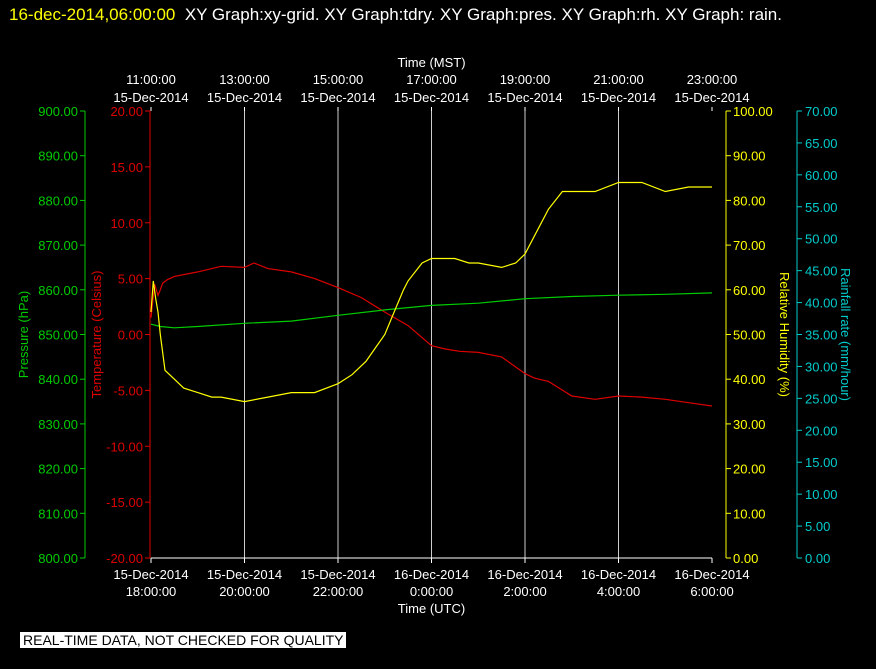 The height and width of the screenshot is (669, 876). I want to click on x-tick-label-time: 4:00:00, so click(618, 591).